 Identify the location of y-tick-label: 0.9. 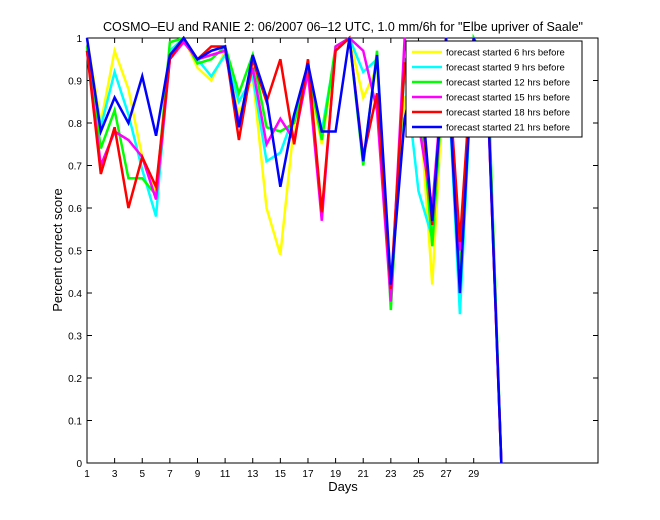
(75, 82).